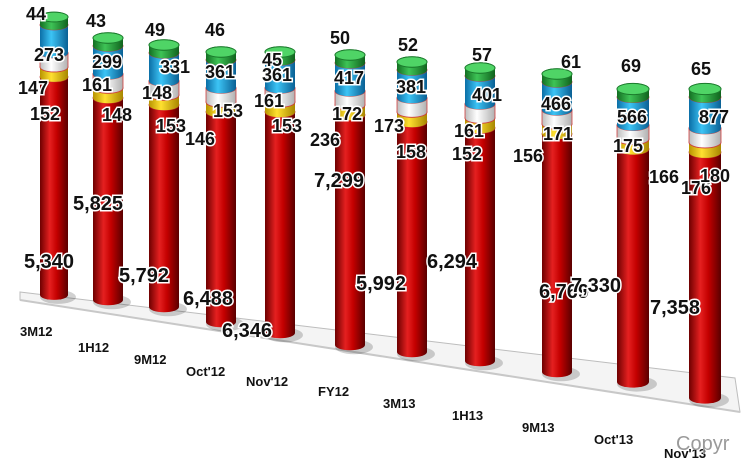 The height and width of the screenshot is (463, 755). Describe the element at coordinates (703, 444) in the screenshot. I see `copyright-watermark: Copyr` at that location.